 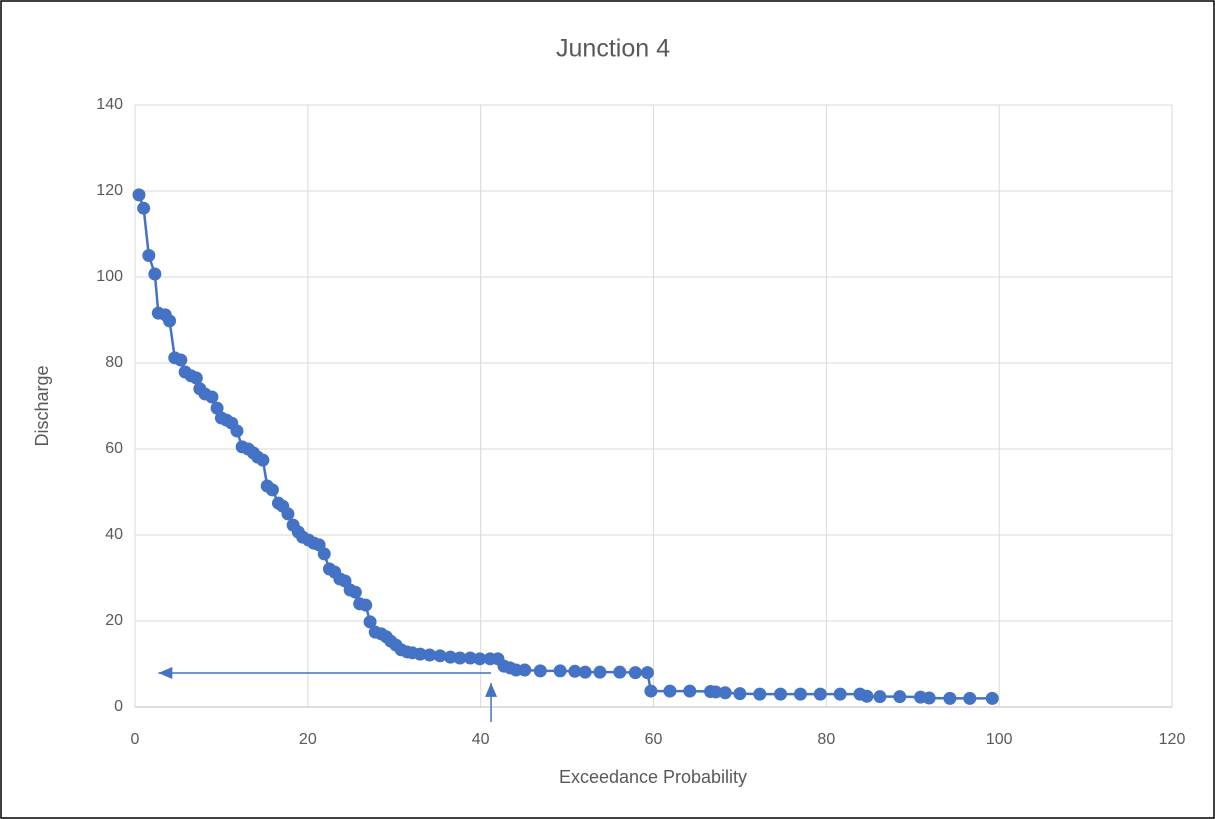 I want to click on x-tick-label: 60, so click(x=654, y=739).